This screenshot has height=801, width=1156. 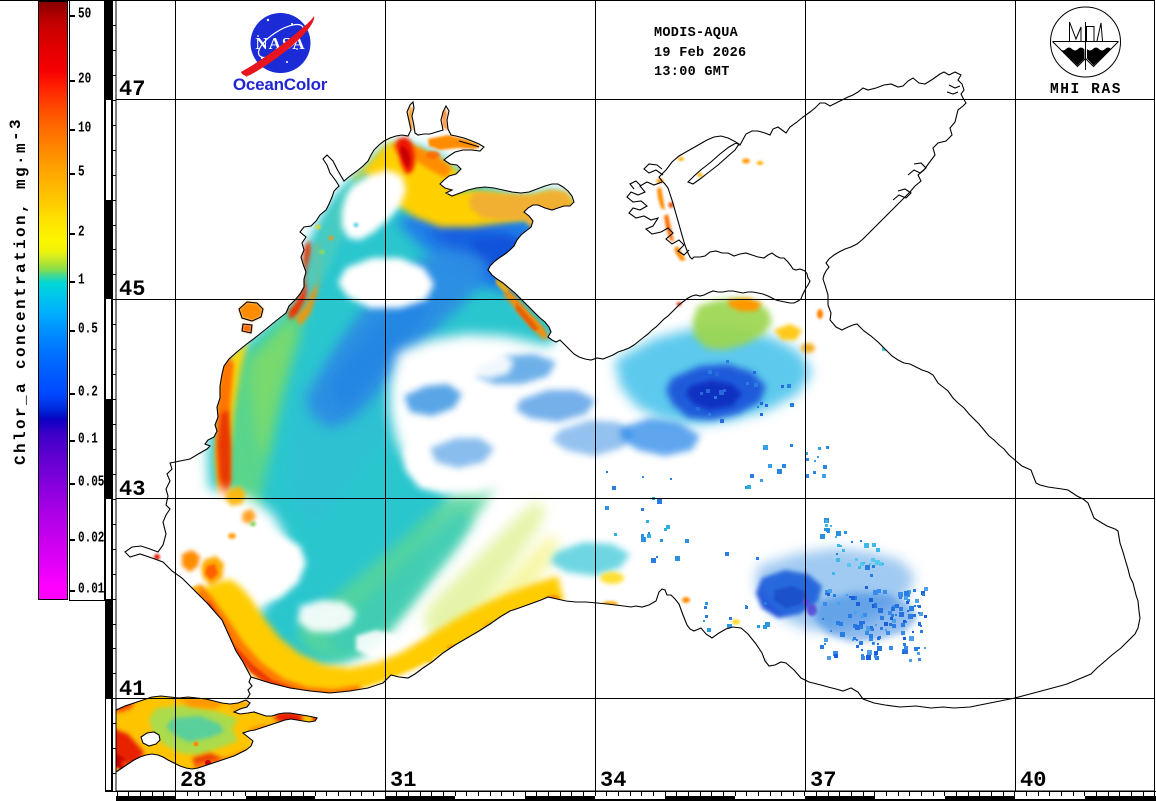 I want to click on svg-text: MHI RAS, so click(x=1086, y=90).